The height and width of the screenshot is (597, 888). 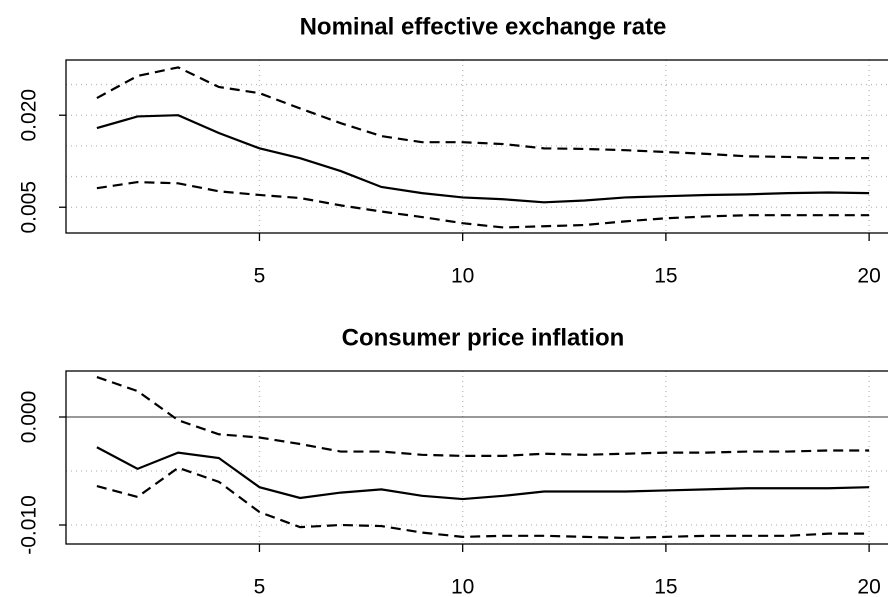 What do you see at coordinates (29, 525) in the screenshot?
I see `y-tick-label: -0.010` at bounding box center [29, 525].